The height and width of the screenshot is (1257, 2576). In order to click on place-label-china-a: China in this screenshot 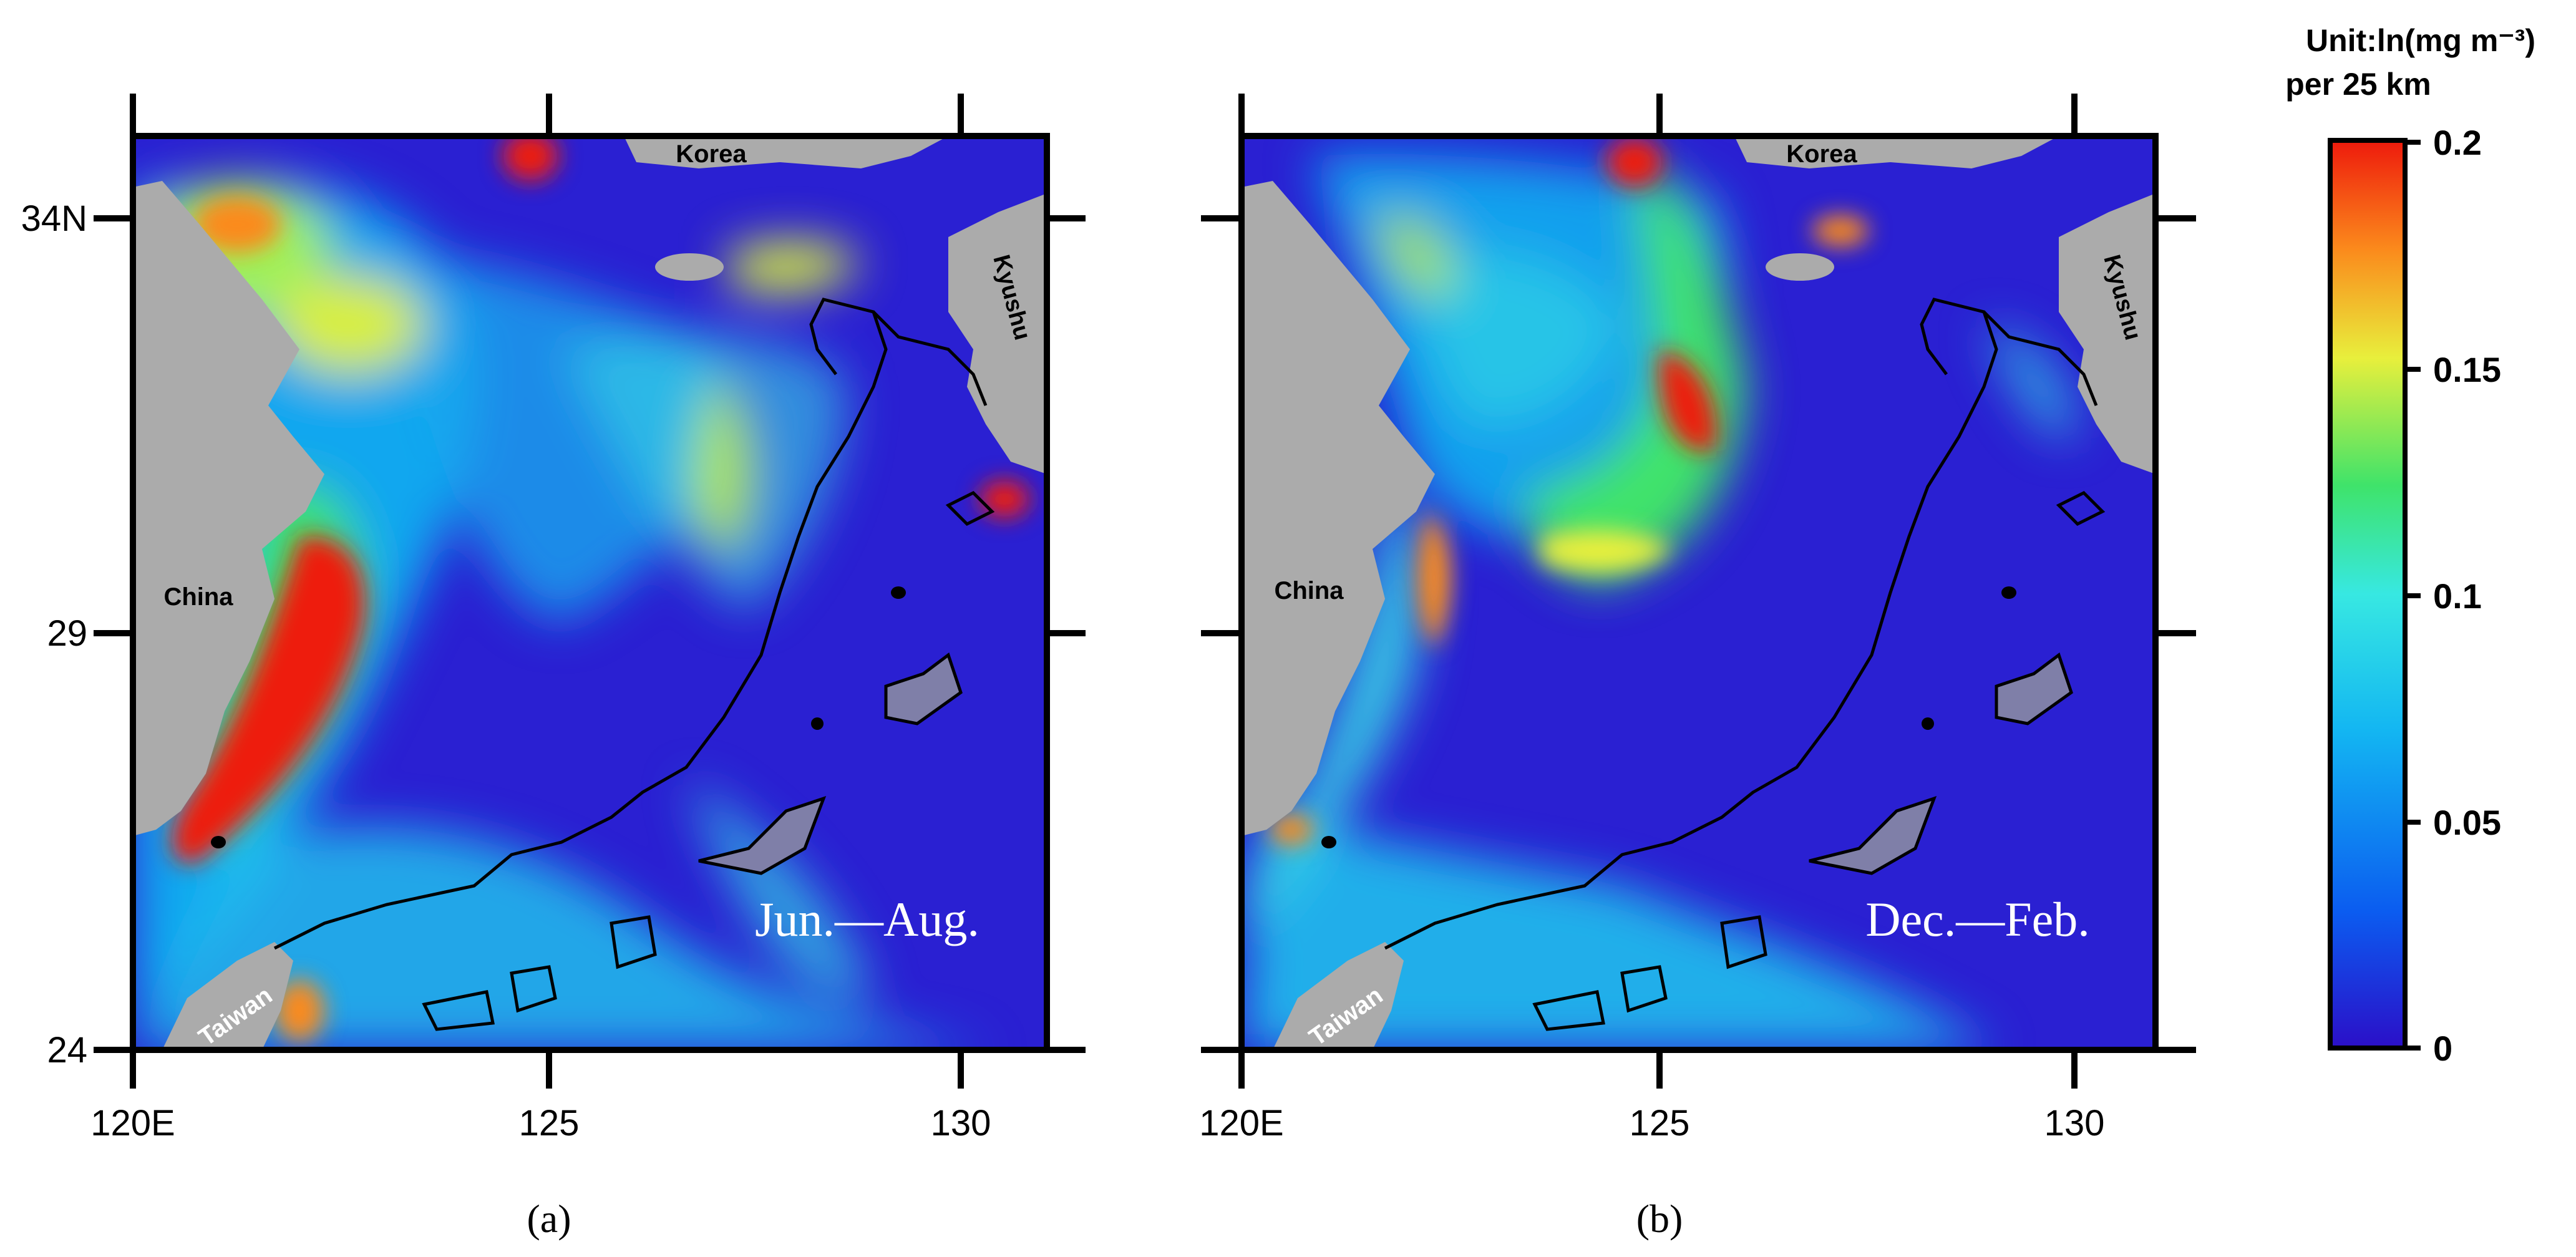, I will do `click(198, 597)`.